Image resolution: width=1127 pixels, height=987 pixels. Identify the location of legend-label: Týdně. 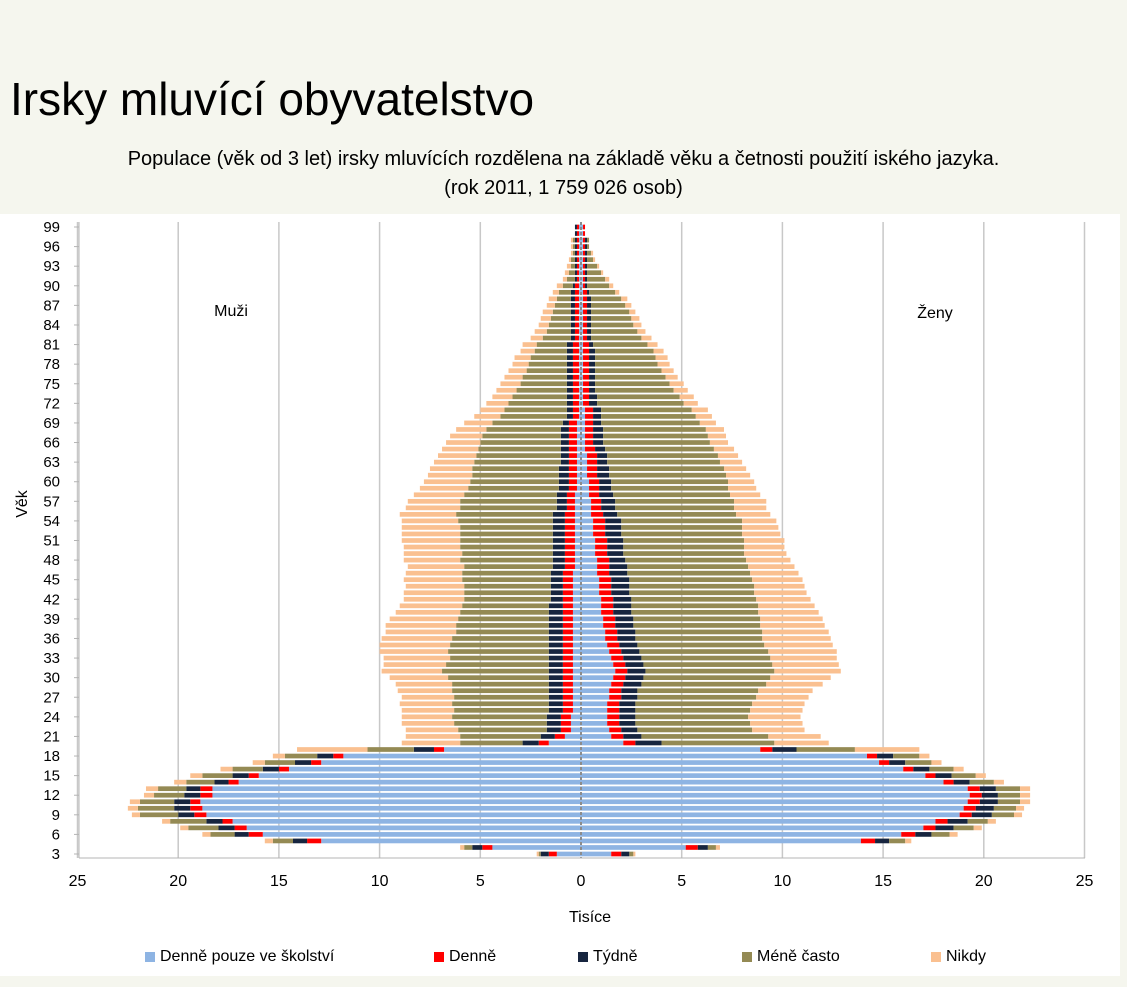
(615, 956).